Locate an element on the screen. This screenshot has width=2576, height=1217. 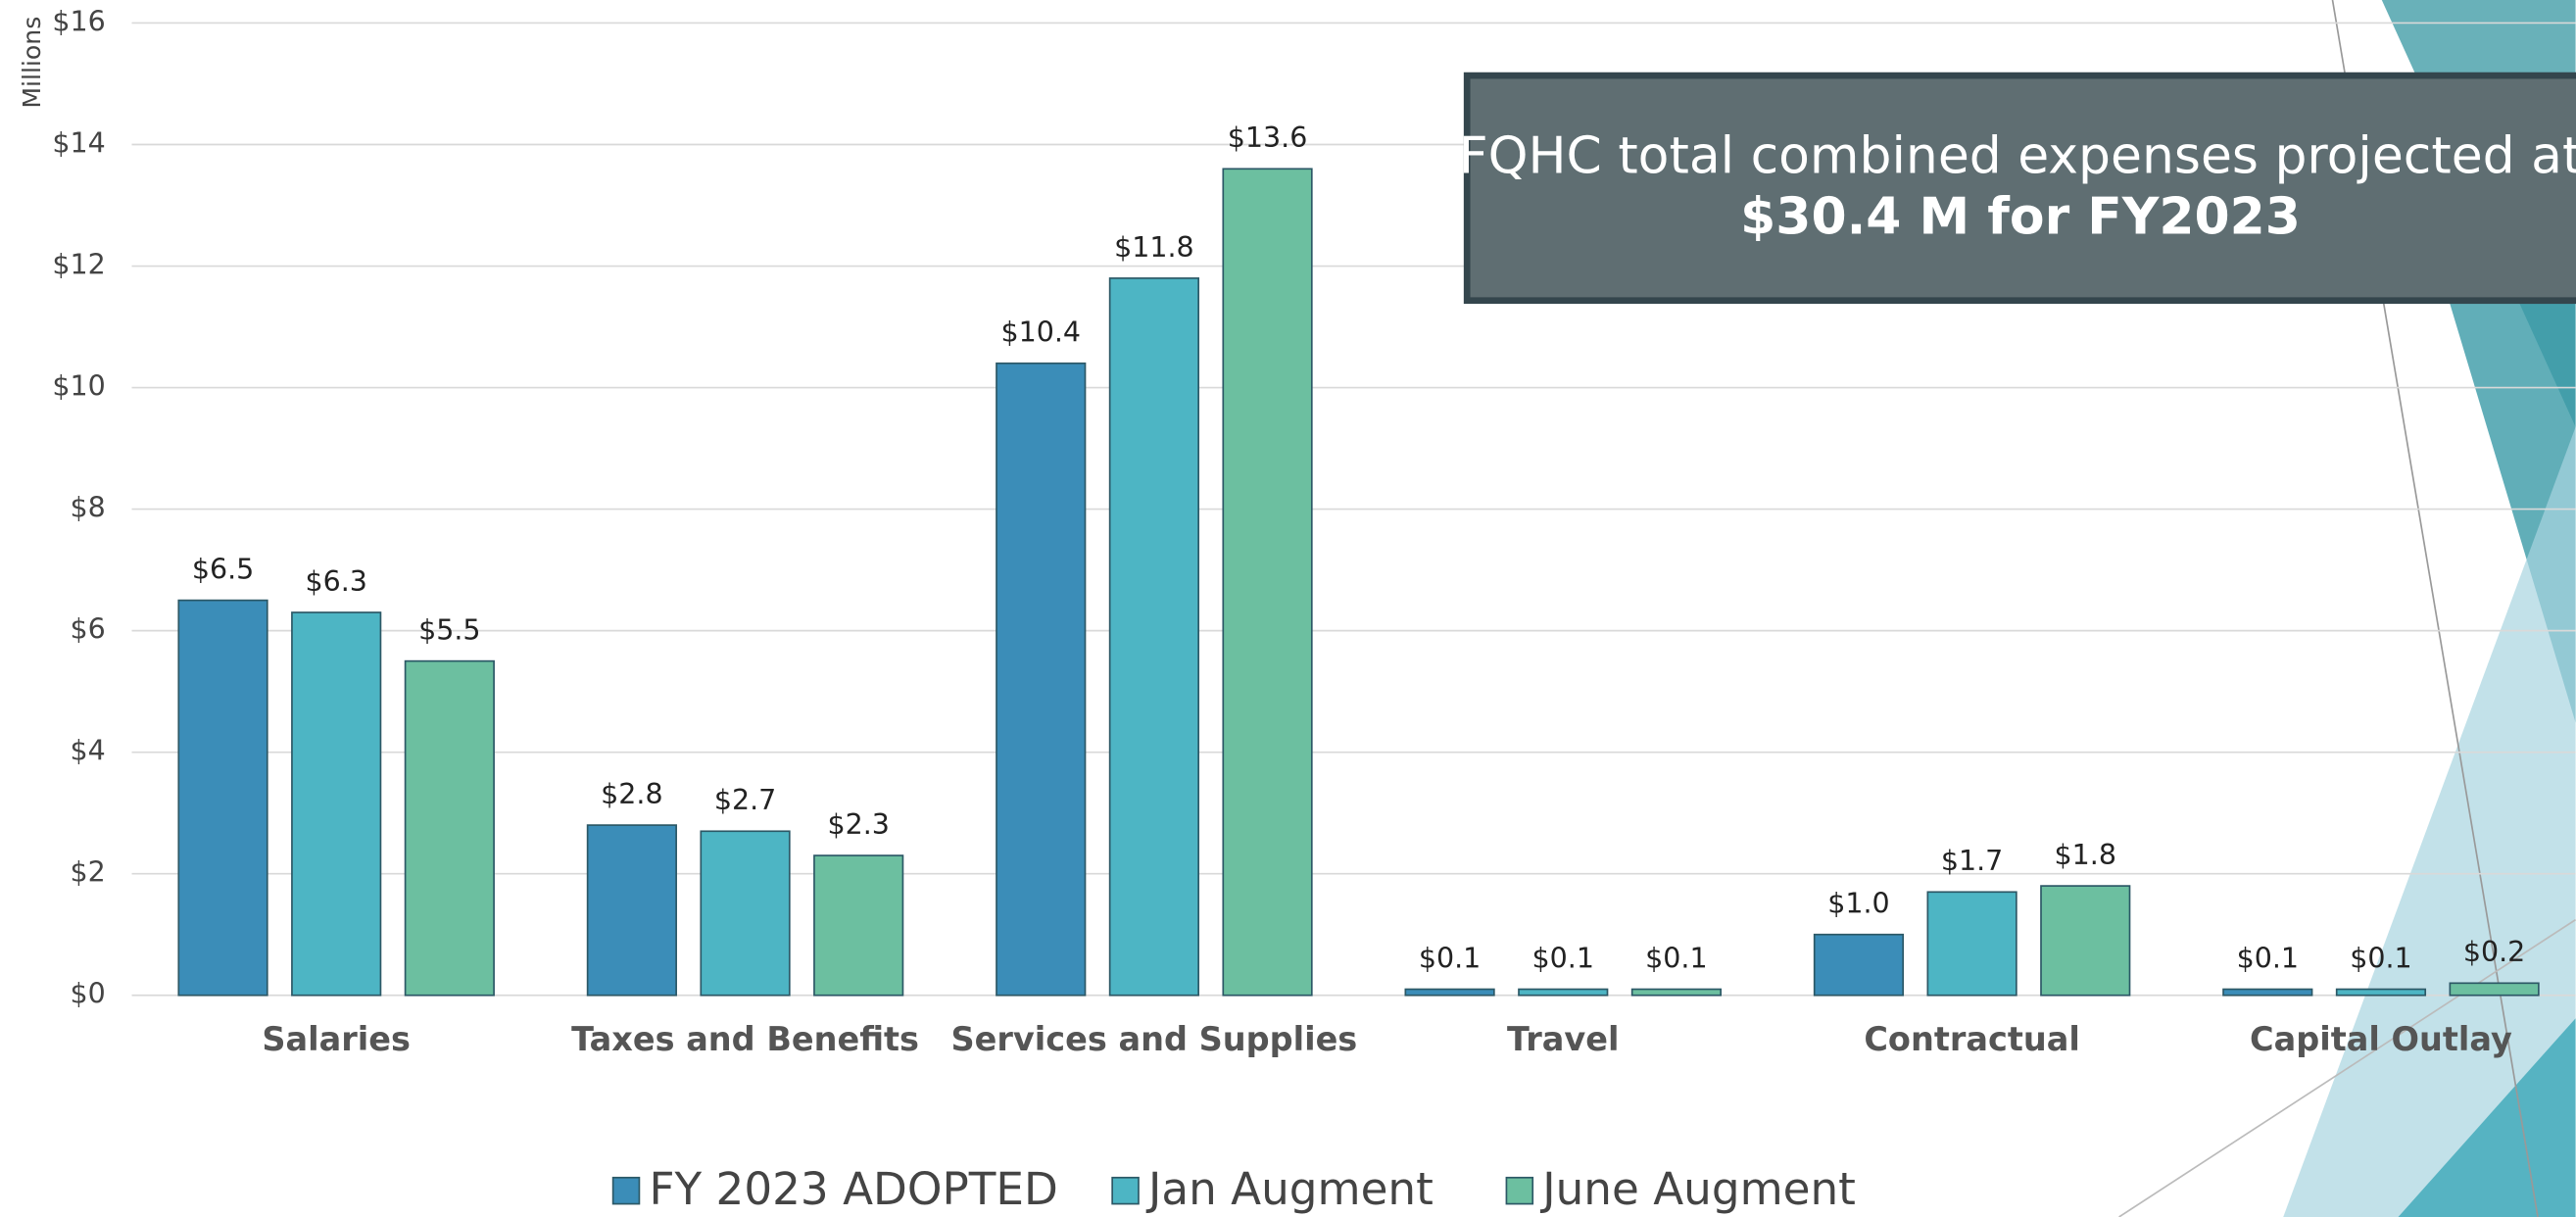
annotation-text: $30.4 M for FY2023 is located at coordinates (2020, 217).